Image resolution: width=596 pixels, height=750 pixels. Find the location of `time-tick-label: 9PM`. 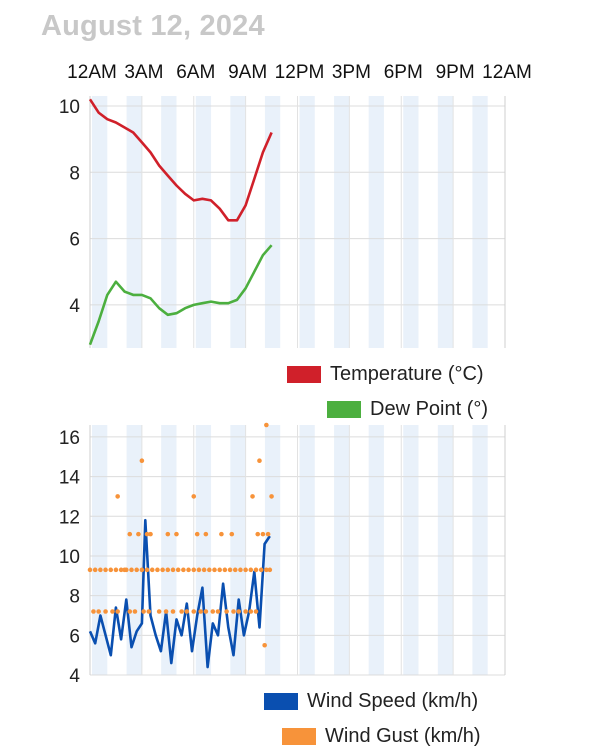

time-tick-label: 9PM is located at coordinates (455, 72).